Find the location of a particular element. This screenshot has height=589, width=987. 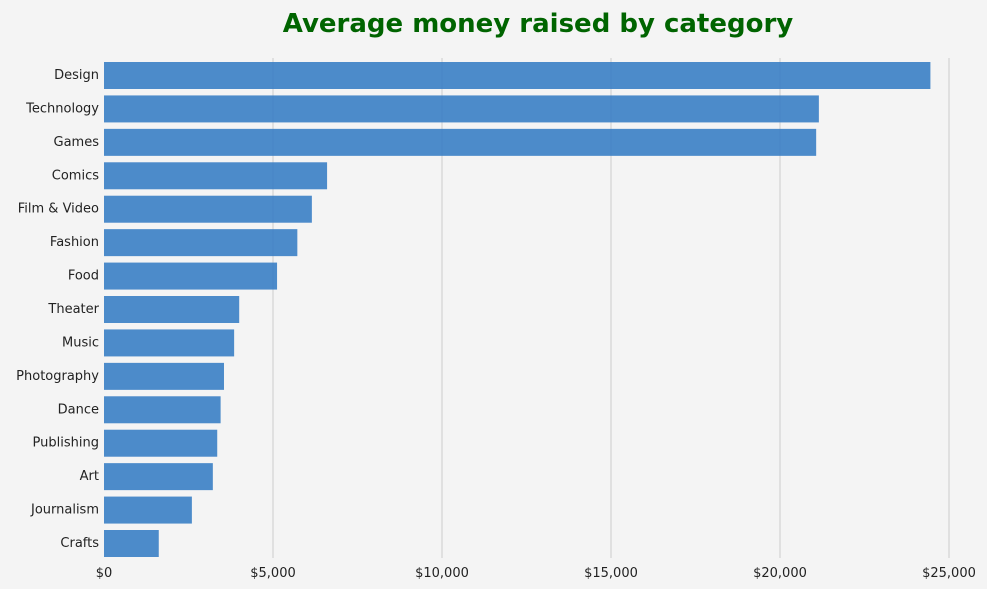

chart-title: Average money raised by category is located at coordinates (538, 24).